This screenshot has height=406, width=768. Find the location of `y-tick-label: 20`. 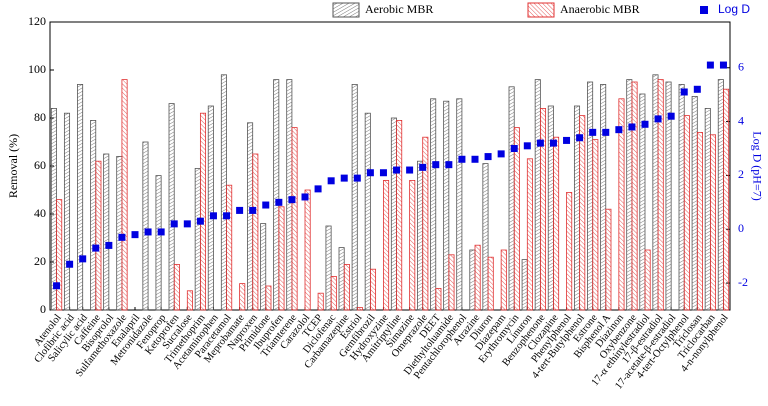

y-tick-label: 20 is located at coordinates (40, 261).